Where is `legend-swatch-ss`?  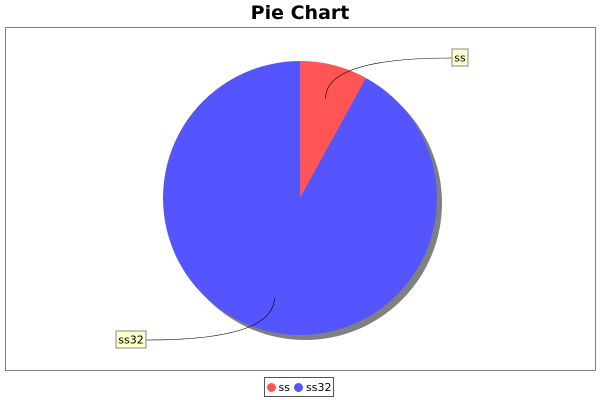 legend-swatch-ss is located at coordinates (271, 387).